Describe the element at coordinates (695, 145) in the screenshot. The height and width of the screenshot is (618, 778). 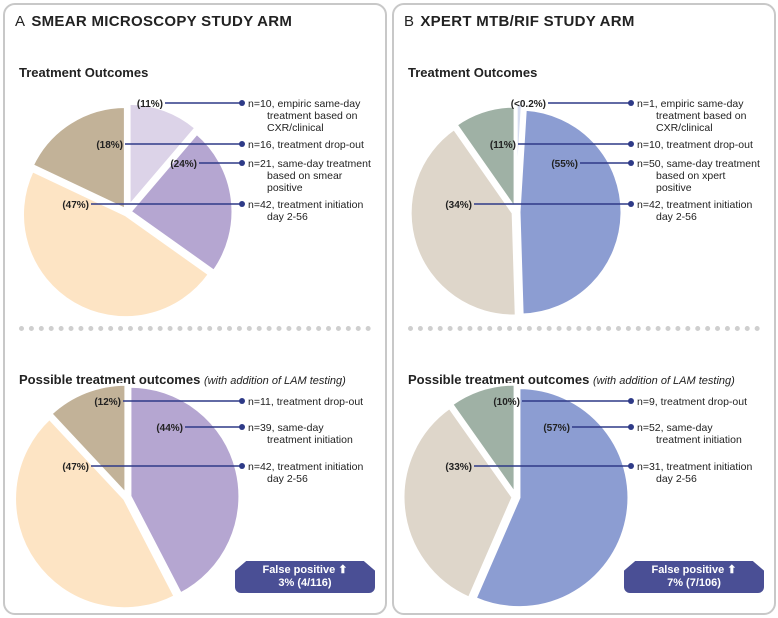
I see `slice-description: n=10, treatment drop-out` at that location.